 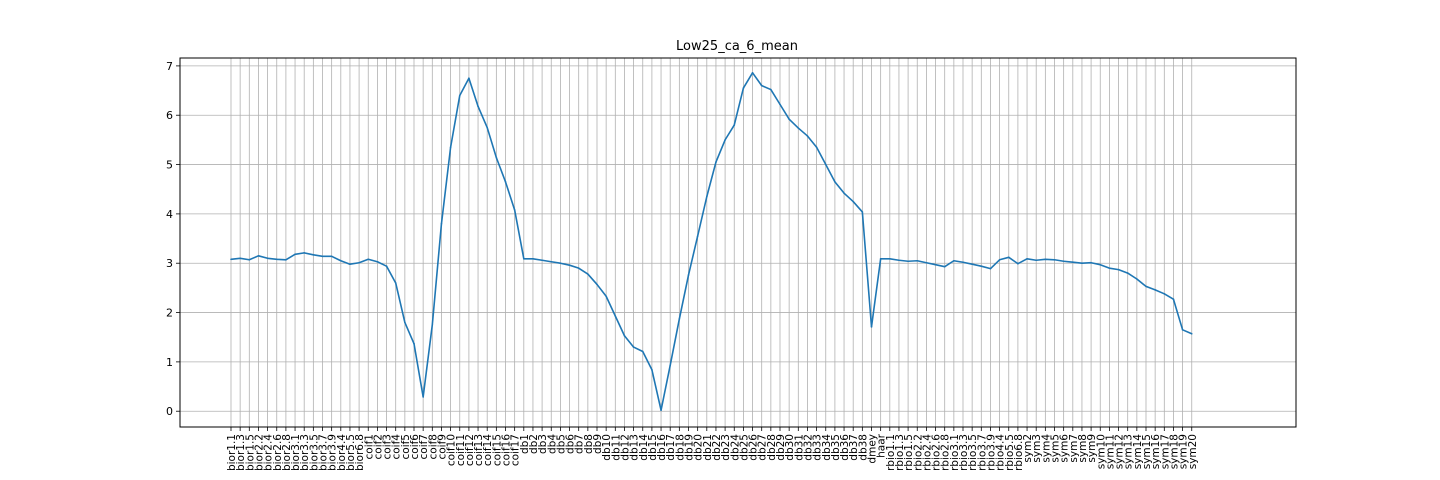 I want to click on x-tick-label: coif15, so click(x=497, y=450).